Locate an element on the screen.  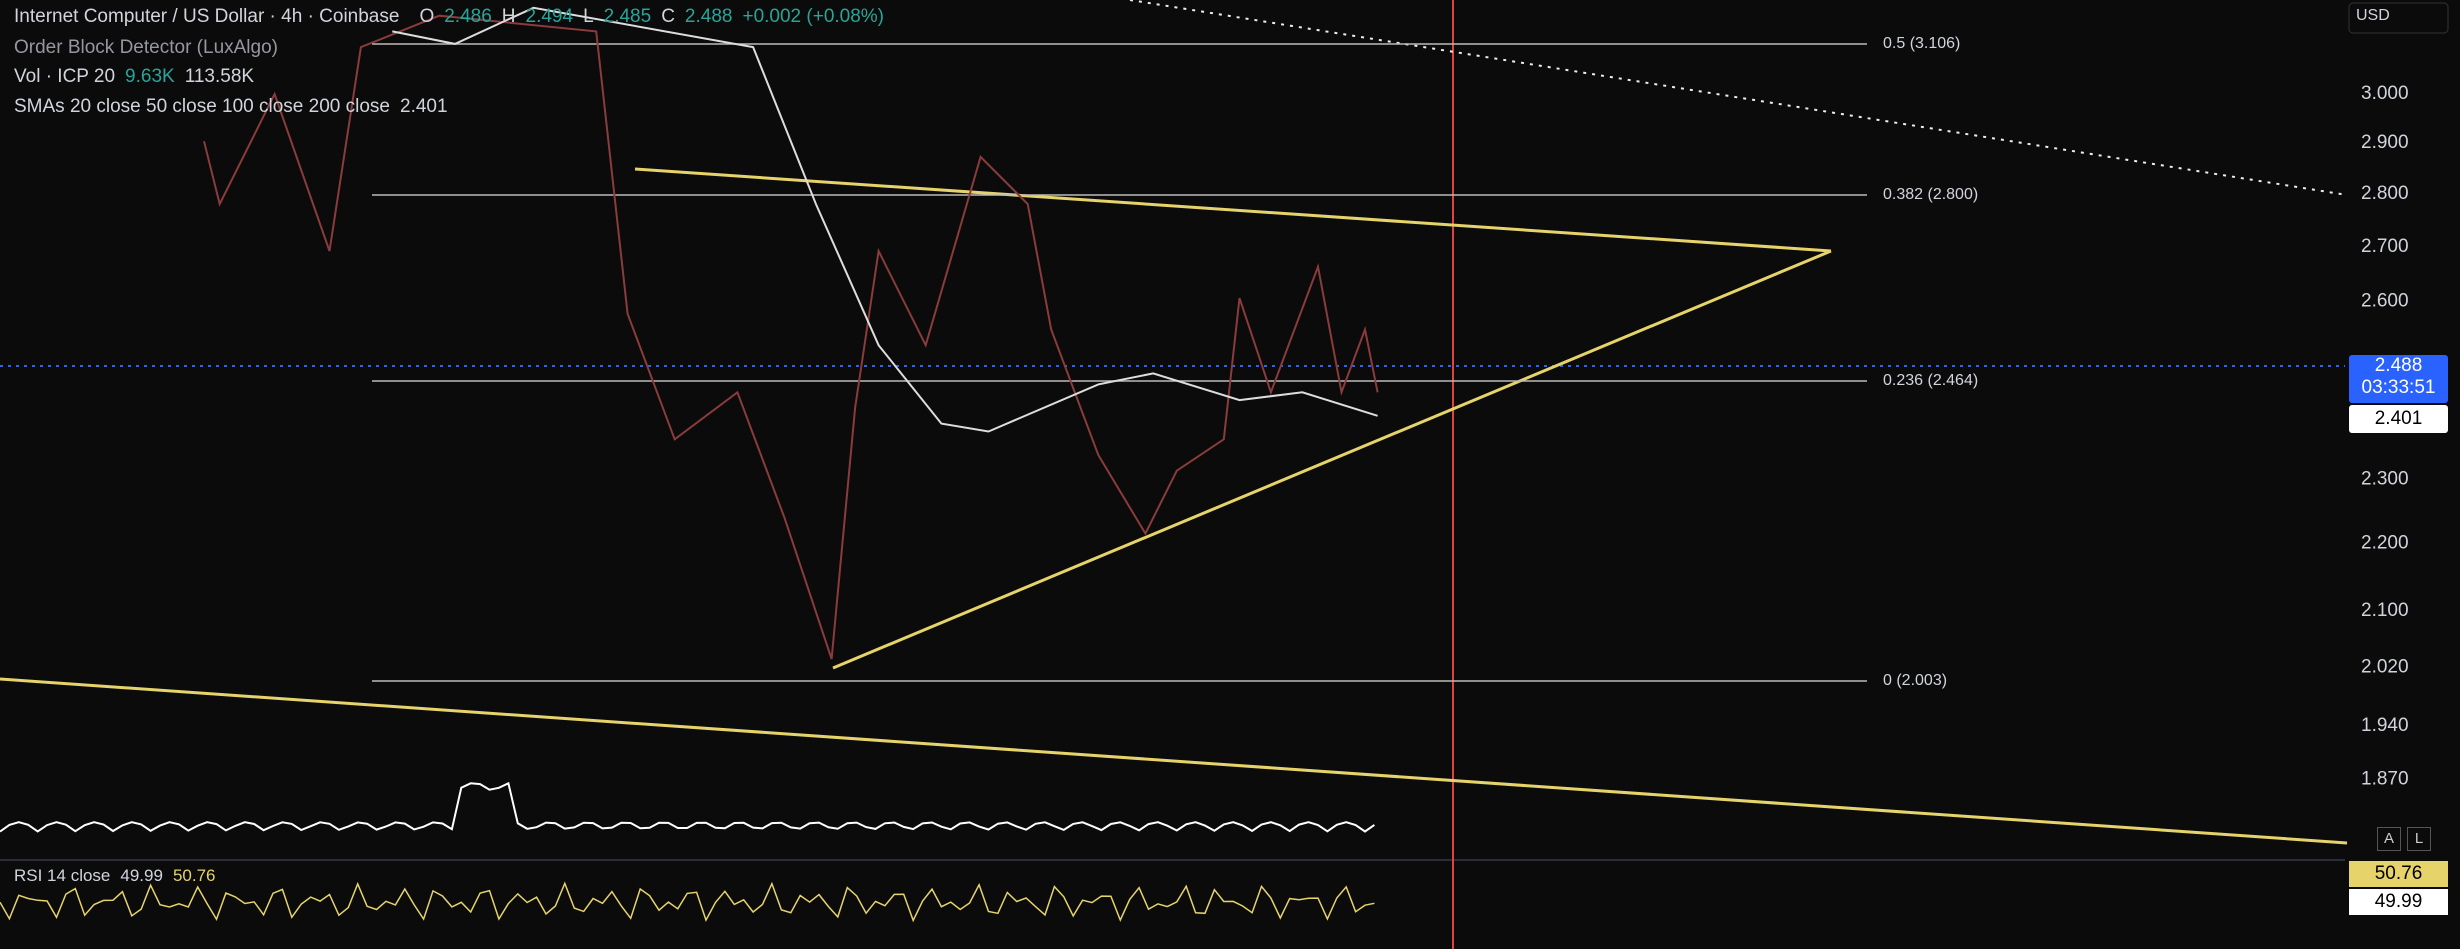
indicator-value: 9.63K is located at coordinates (150, 76).